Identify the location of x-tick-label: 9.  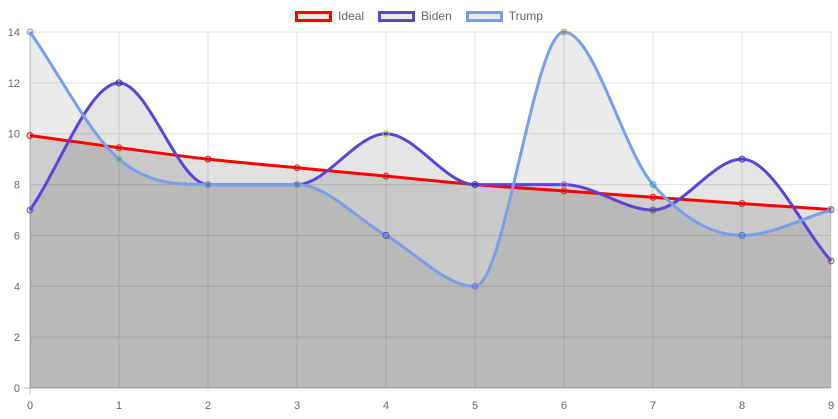
(831, 406).